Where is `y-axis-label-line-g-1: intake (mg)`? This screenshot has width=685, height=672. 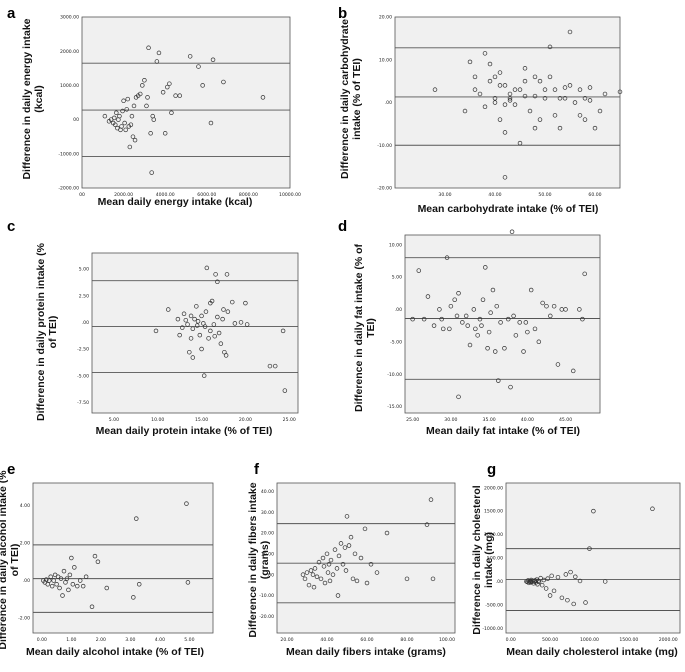
y-axis-label-line-g-1: intake (mg) is located at coordinates (489, 560).